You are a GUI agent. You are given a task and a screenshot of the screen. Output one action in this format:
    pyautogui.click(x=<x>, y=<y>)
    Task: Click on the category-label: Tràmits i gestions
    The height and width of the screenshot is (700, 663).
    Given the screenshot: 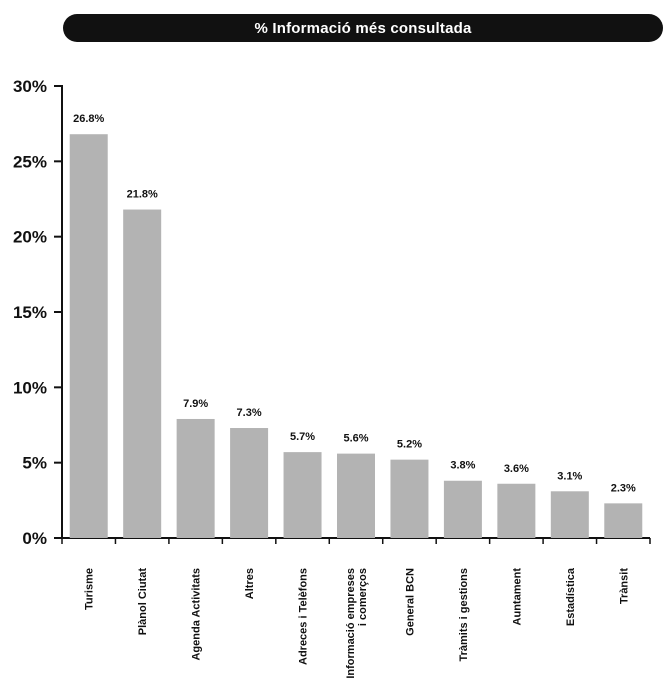 What is the action you would take?
    pyautogui.click(x=464, y=615)
    